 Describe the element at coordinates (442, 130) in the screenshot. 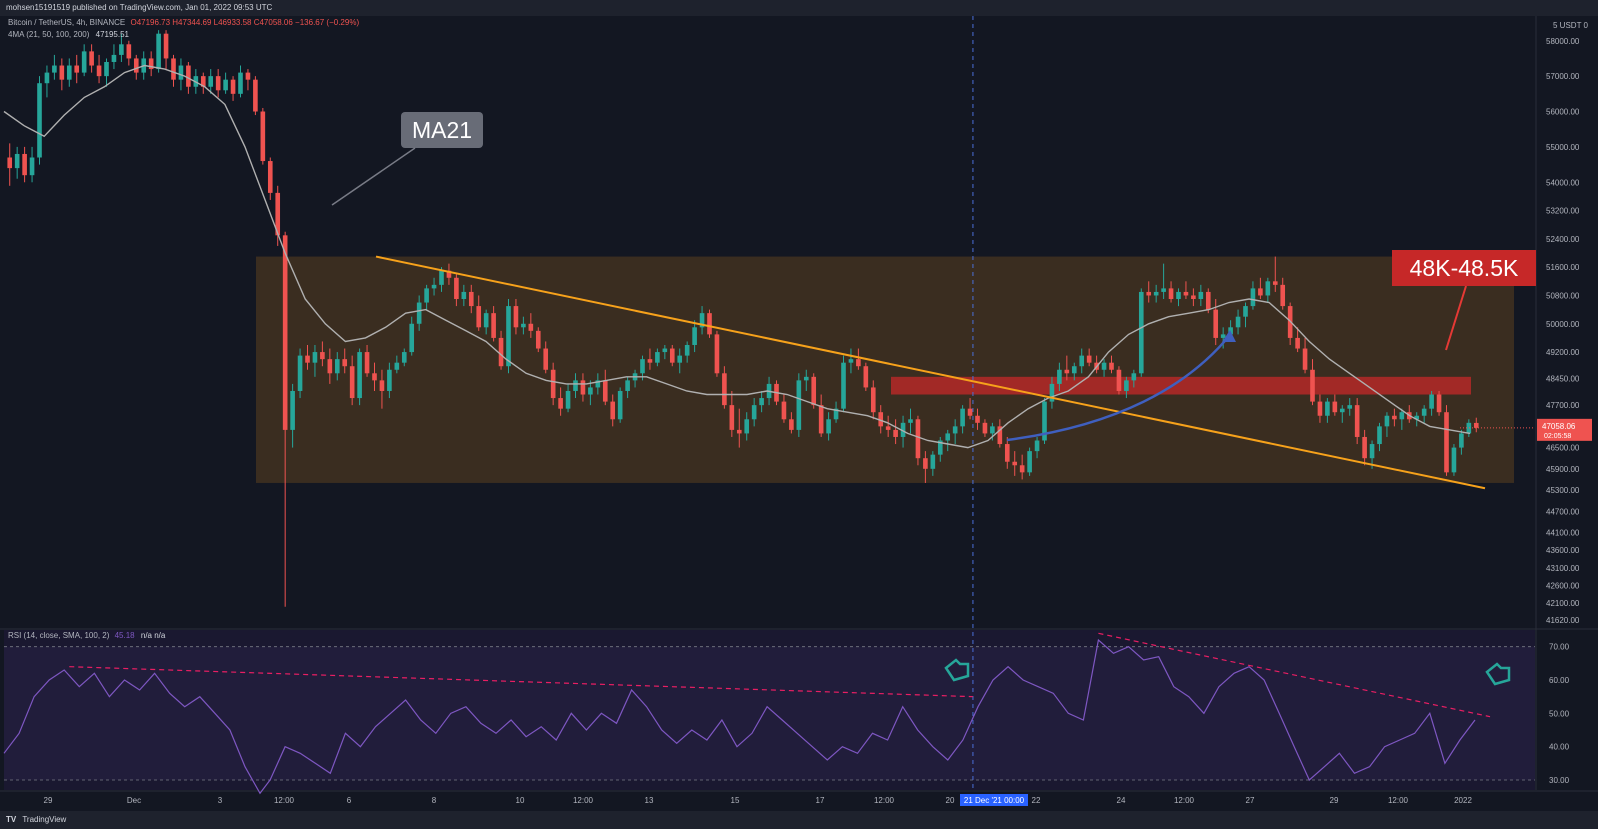

I see `ma21-callout-box` at that location.